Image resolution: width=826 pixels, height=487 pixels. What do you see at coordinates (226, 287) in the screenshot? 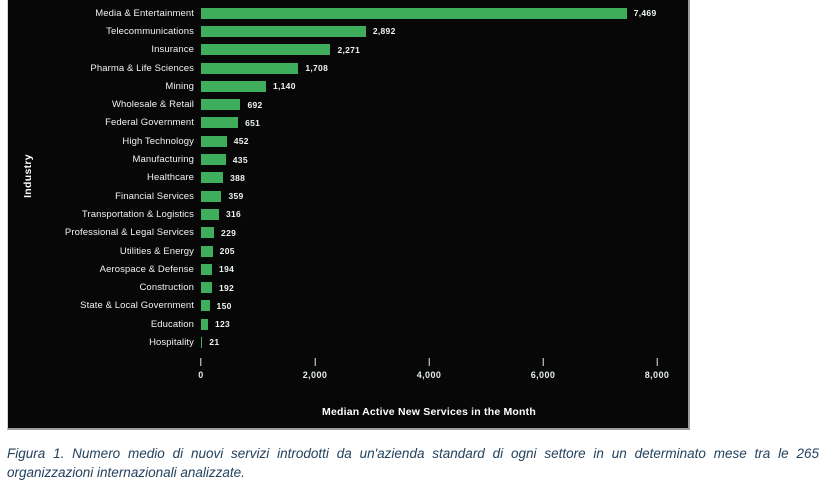
I see `bar-value: 192` at bounding box center [226, 287].